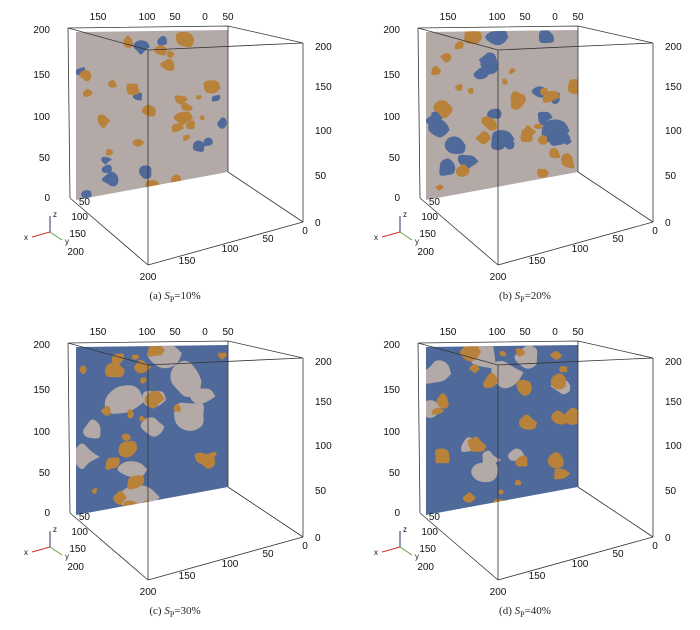  I want to click on panel-caption: (a) SP=10%, so click(175, 297).